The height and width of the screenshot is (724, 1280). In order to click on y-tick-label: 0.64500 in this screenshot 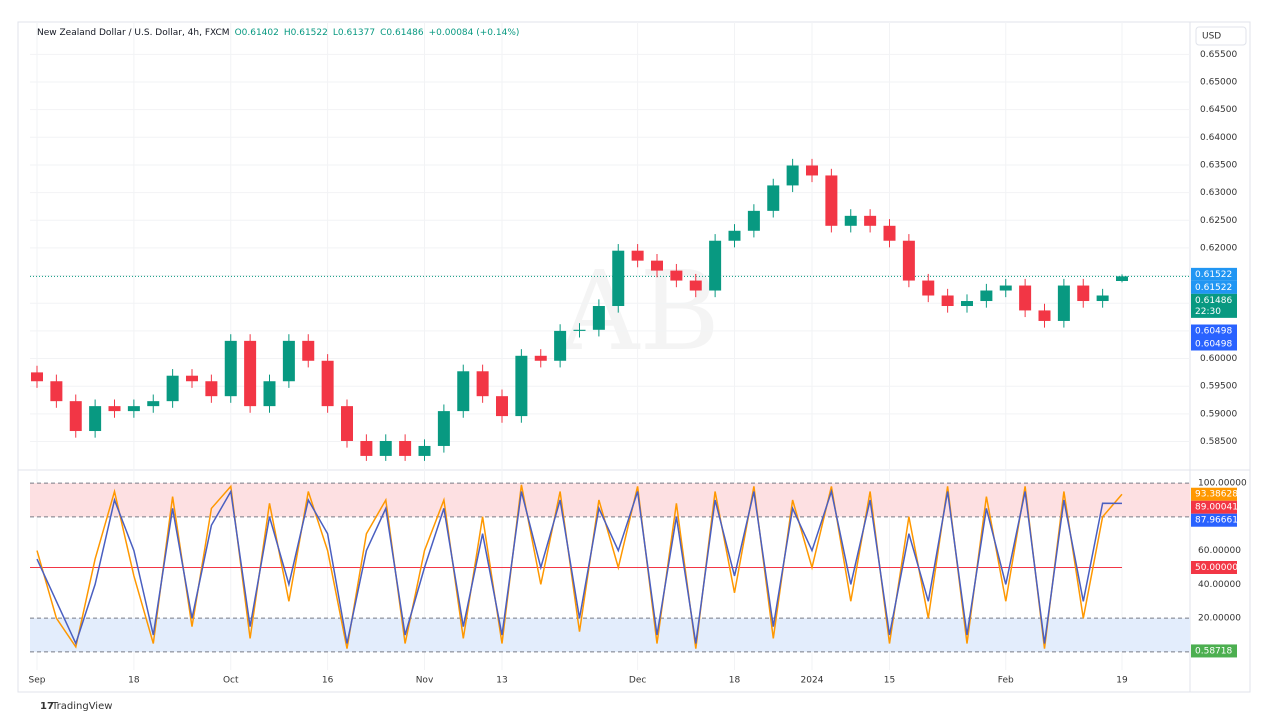, I will do `click(1218, 110)`.